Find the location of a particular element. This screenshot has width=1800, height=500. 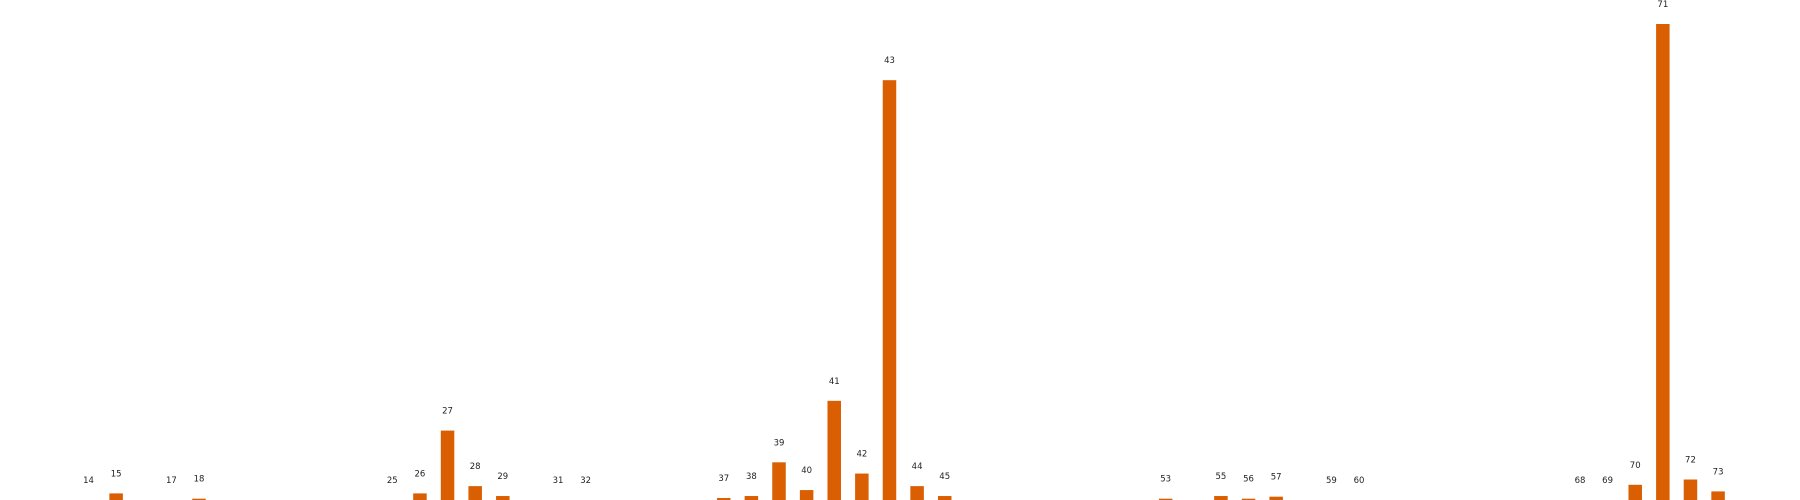

bar-label-18: 18 is located at coordinates (199, 480).